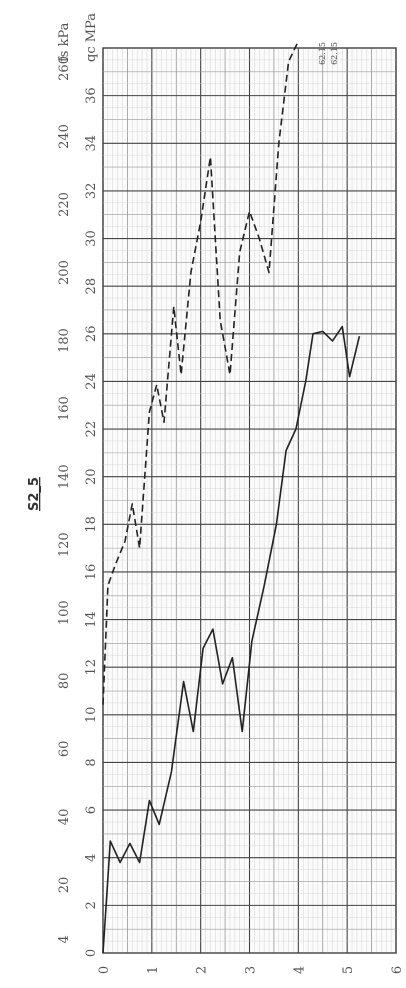  Describe the element at coordinates (91, 191) in the screenshot. I see `qc-tick-label: 32` at that location.